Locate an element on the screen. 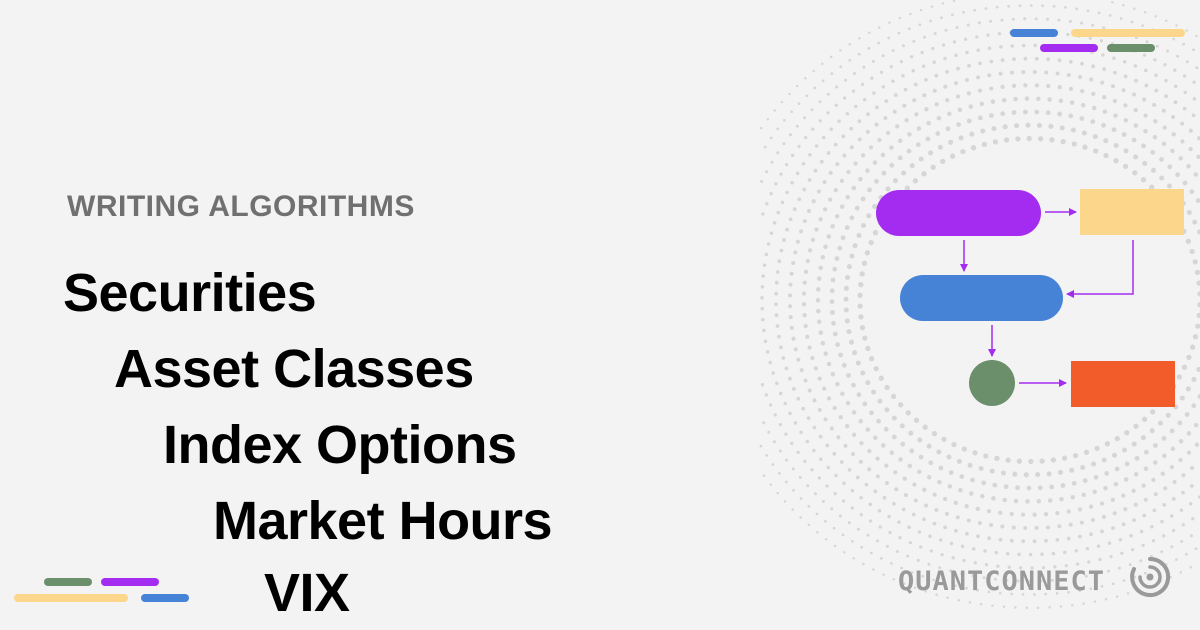 The image size is (1200, 630). decor-bar-green-top is located at coordinates (1131, 48).